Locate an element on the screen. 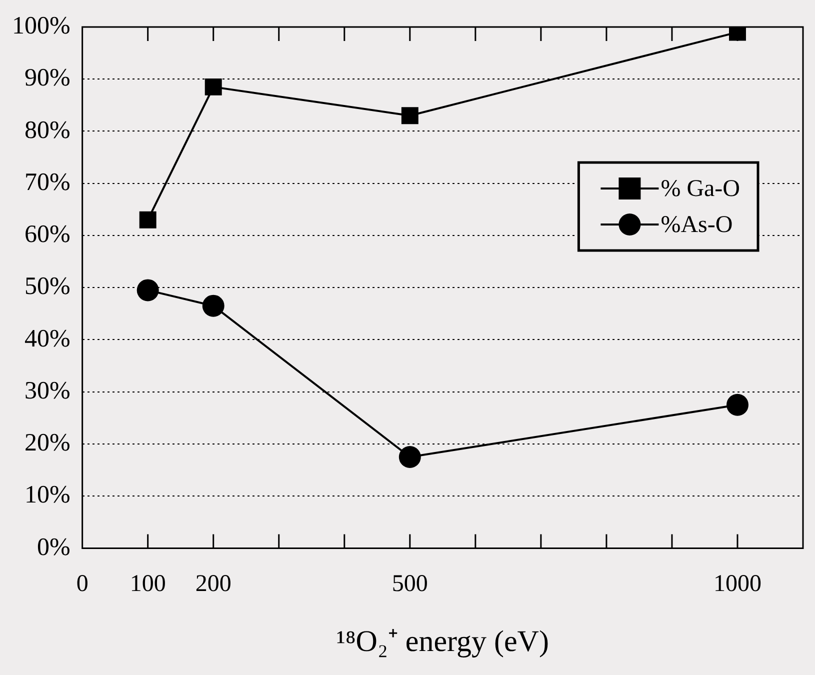 The width and height of the screenshot is (815, 675). y-tick-label: 30% is located at coordinates (47, 390).